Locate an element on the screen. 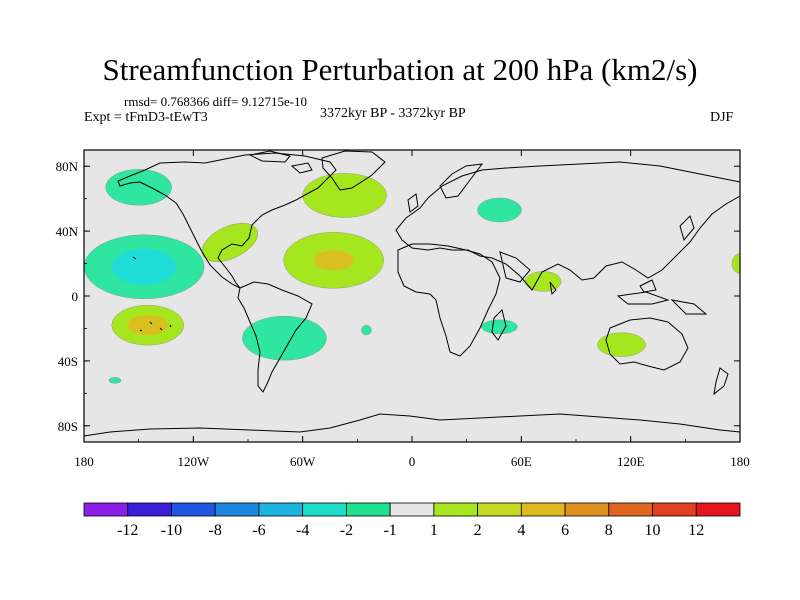 This screenshot has height=600, width=800. anomaly-far-s-pacific is located at coordinates (115, 380).